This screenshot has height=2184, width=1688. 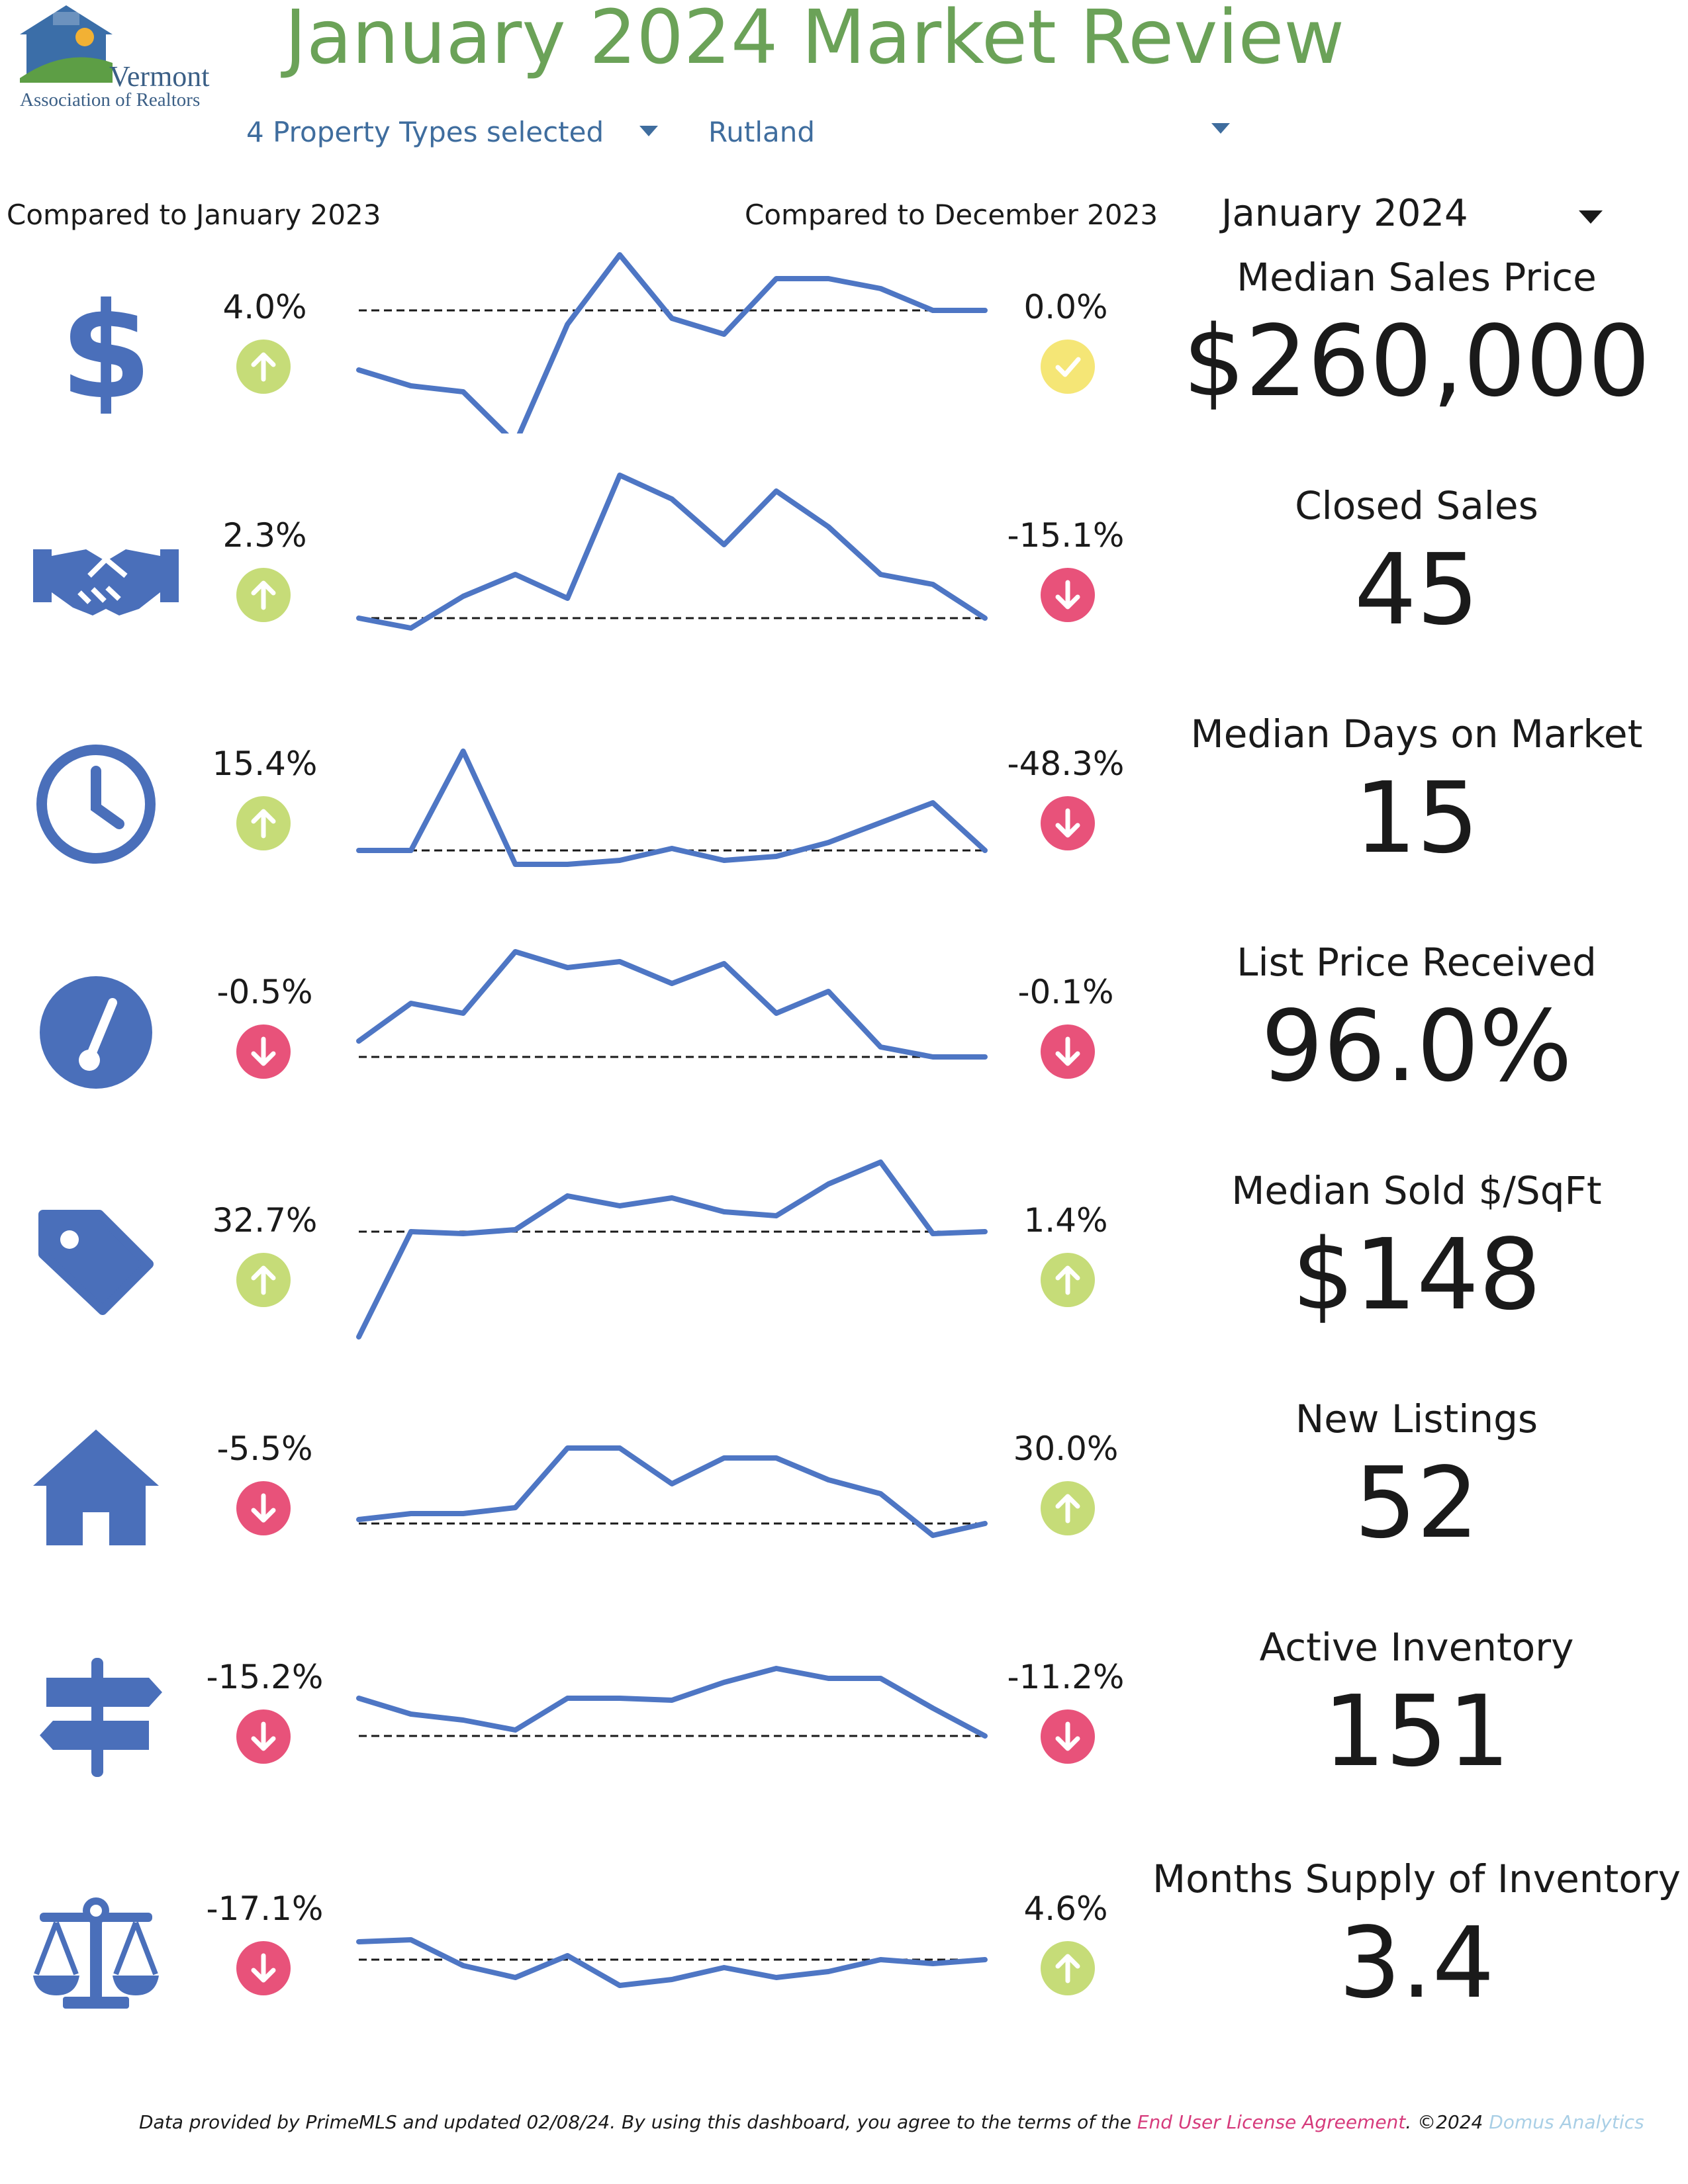 What do you see at coordinates (1066, 535) in the screenshot?
I see `mom-change: -15.1%` at bounding box center [1066, 535].